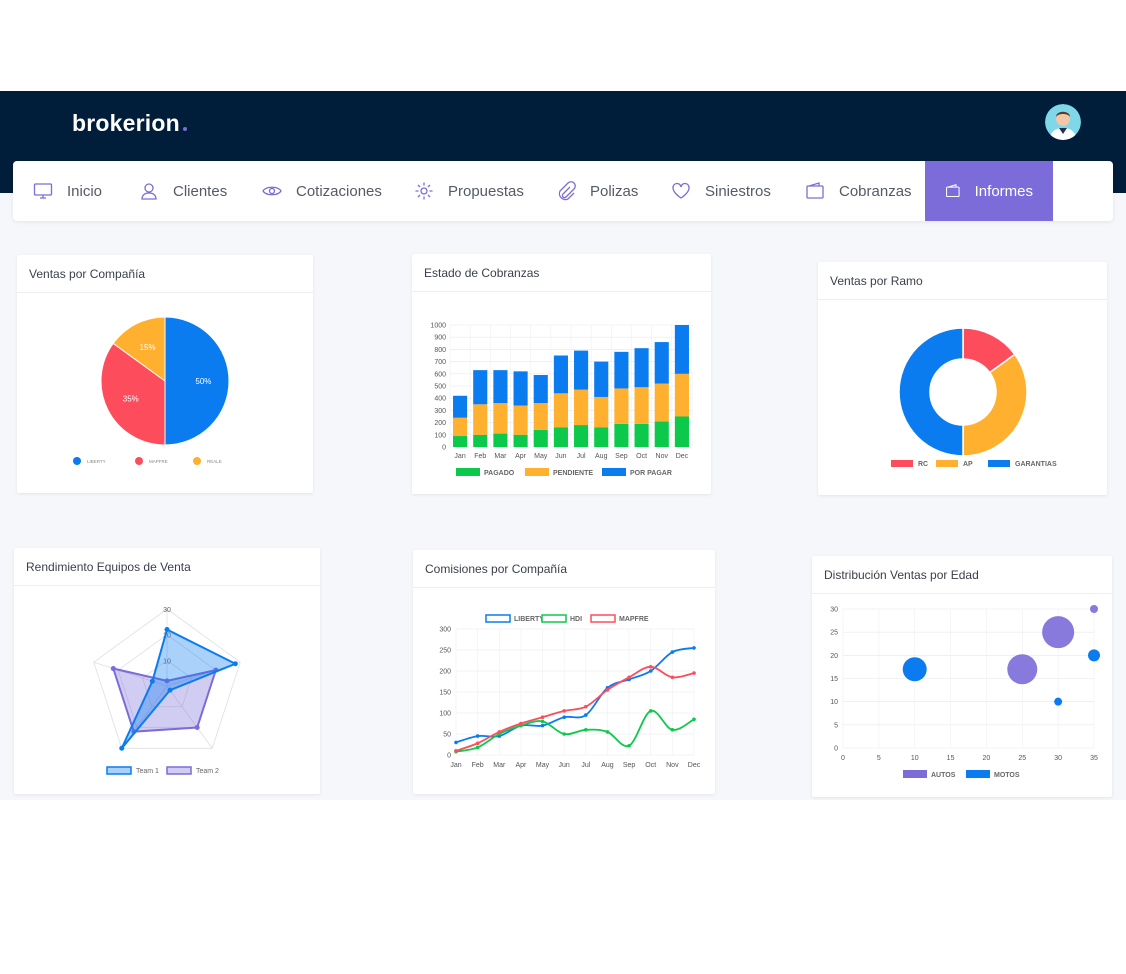 The width and height of the screenshot is (1126, 974). Describe the element at coordinates (183, 191) in the screenshot. I see `nav-item-clientes: Clientes` at that location.